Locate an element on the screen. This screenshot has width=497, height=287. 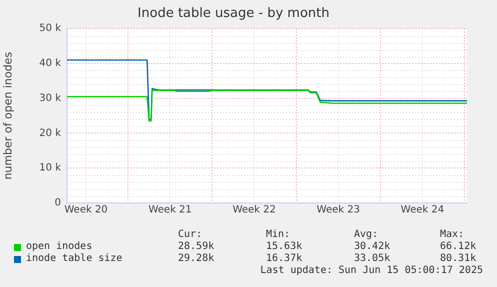
text: Avg: is located at coordinates (366, 235).